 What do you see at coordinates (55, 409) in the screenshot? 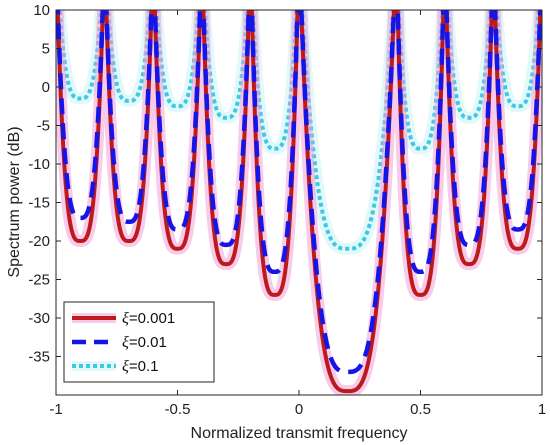
I see `x-tick-label: -1` at bounding box center [55, 409].